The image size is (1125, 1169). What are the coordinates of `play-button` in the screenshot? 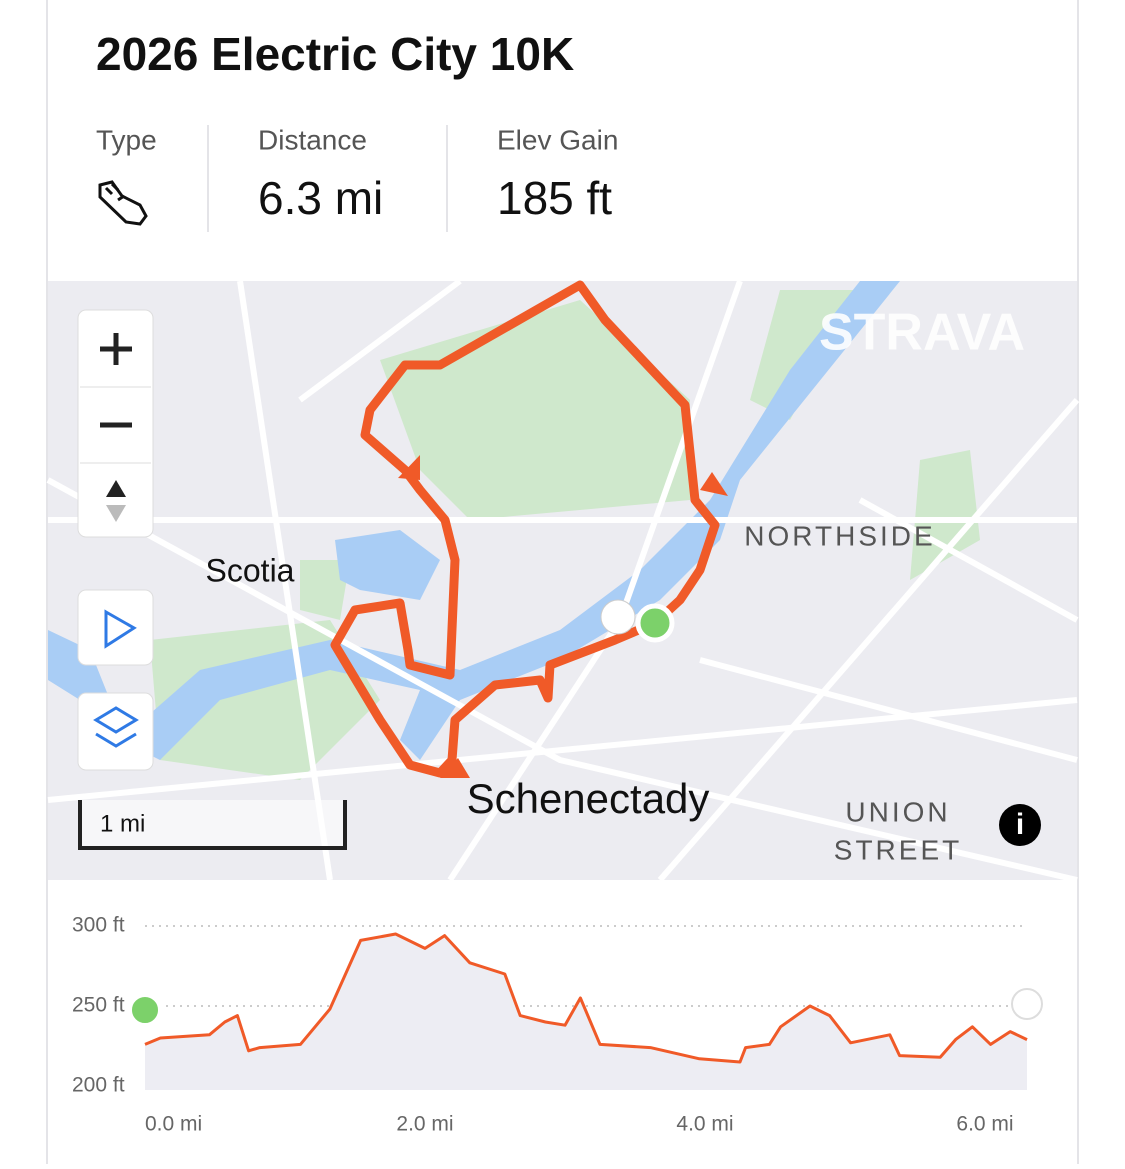 It's located at (115, 627).